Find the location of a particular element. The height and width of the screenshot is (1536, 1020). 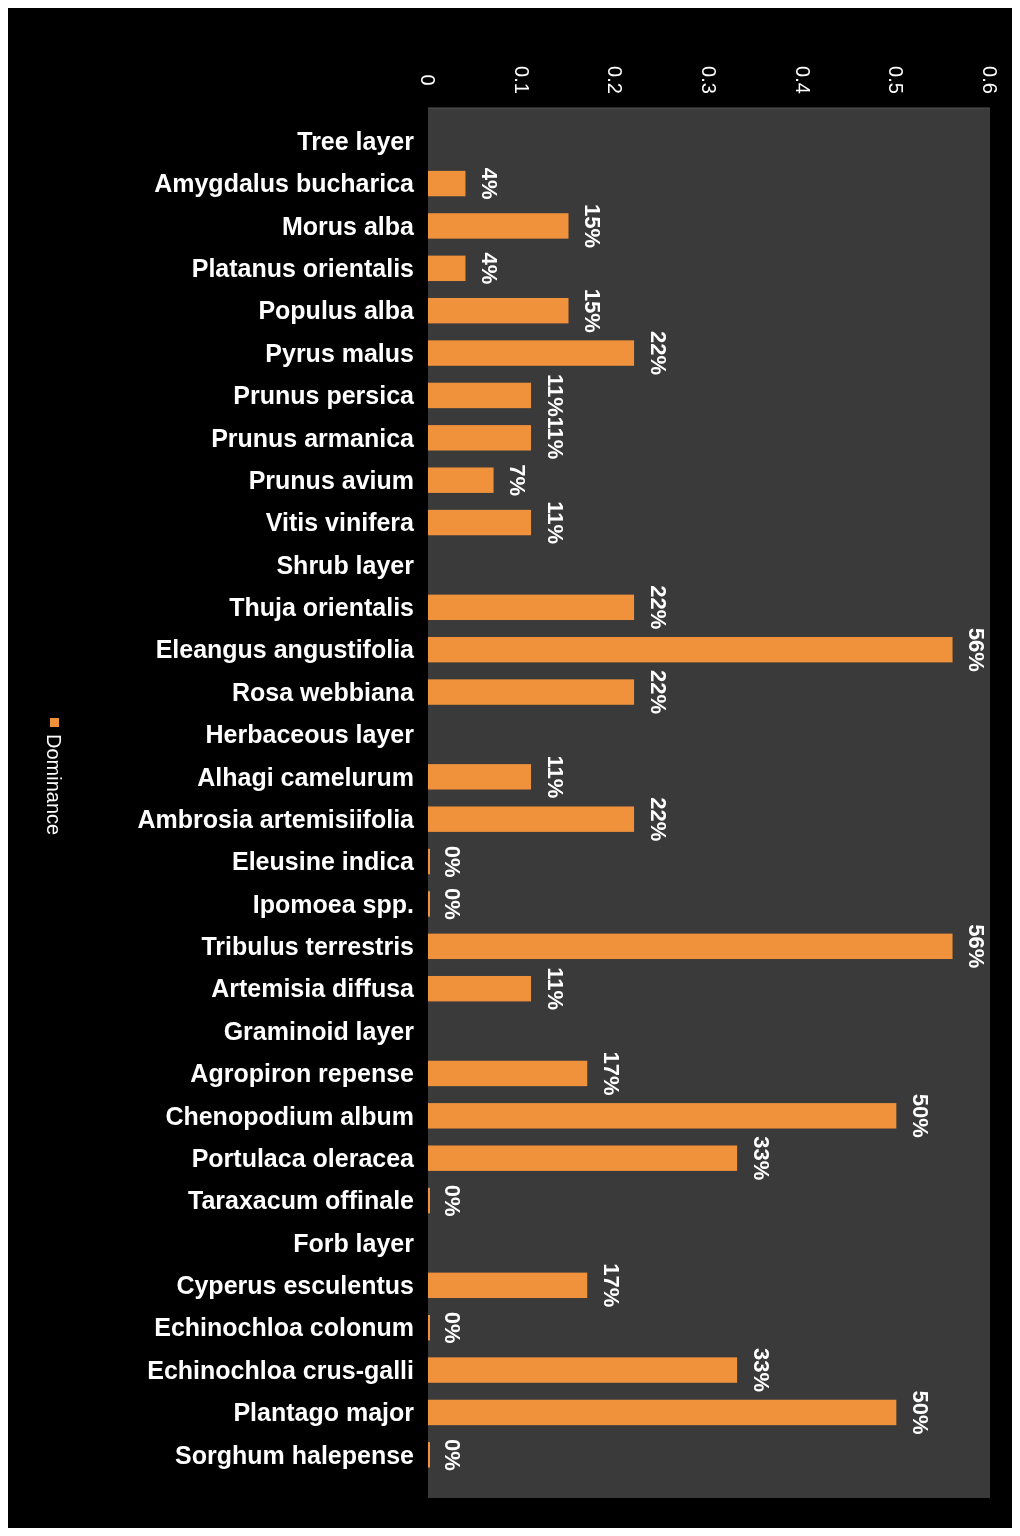

x-tick-label: 0.3 is located at coordinates (709, 80).